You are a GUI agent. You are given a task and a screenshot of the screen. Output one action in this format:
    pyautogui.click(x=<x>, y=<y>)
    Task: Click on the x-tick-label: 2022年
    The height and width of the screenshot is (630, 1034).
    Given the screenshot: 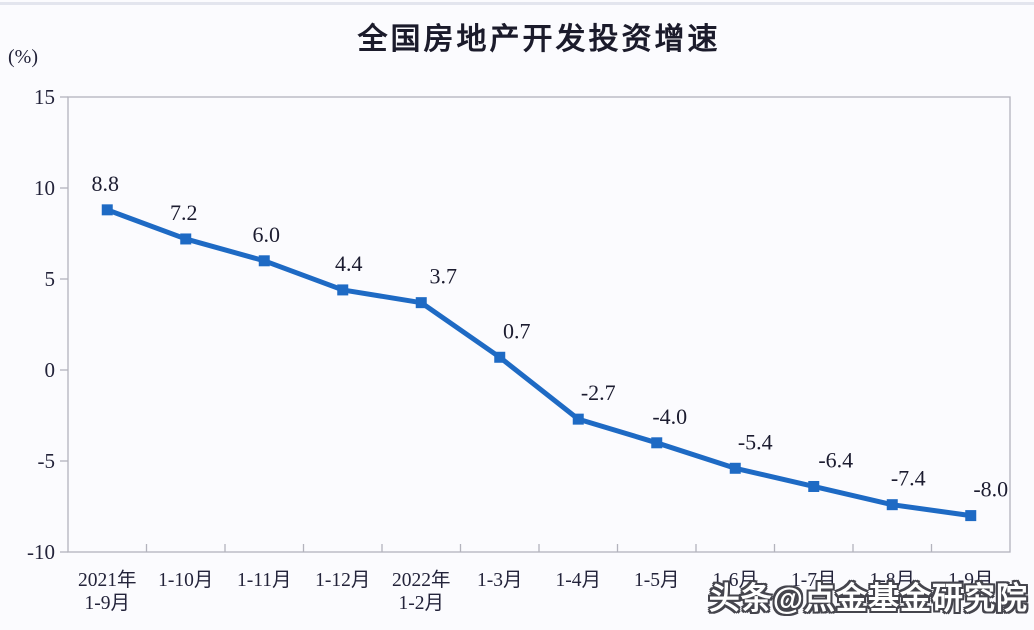 What is the action you would take?
    pyautogui.click(x=421, y=580)
    